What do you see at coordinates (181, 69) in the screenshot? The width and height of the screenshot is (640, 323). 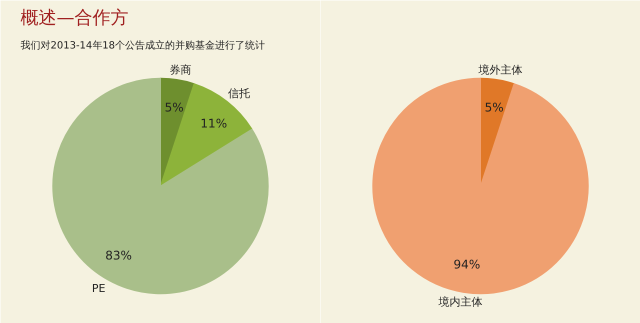 I see `slice-label: 券商` at bounding box center [181, 69].